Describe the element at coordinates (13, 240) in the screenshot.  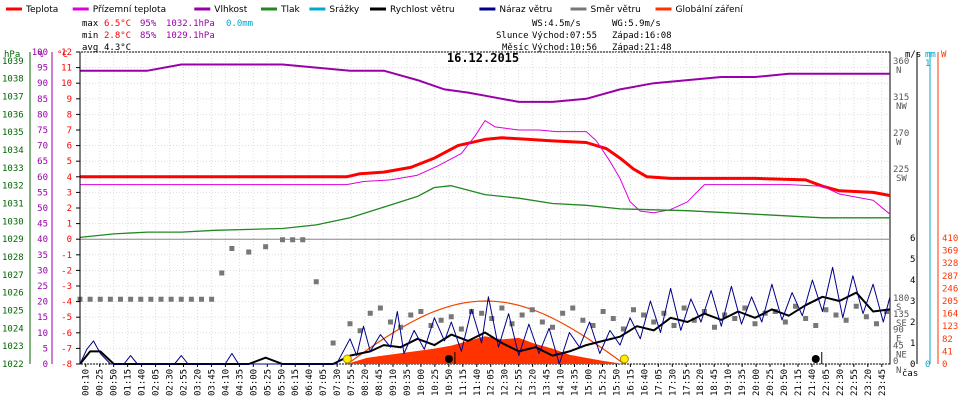
I see `tick-label-hpa: 1029` at that location.